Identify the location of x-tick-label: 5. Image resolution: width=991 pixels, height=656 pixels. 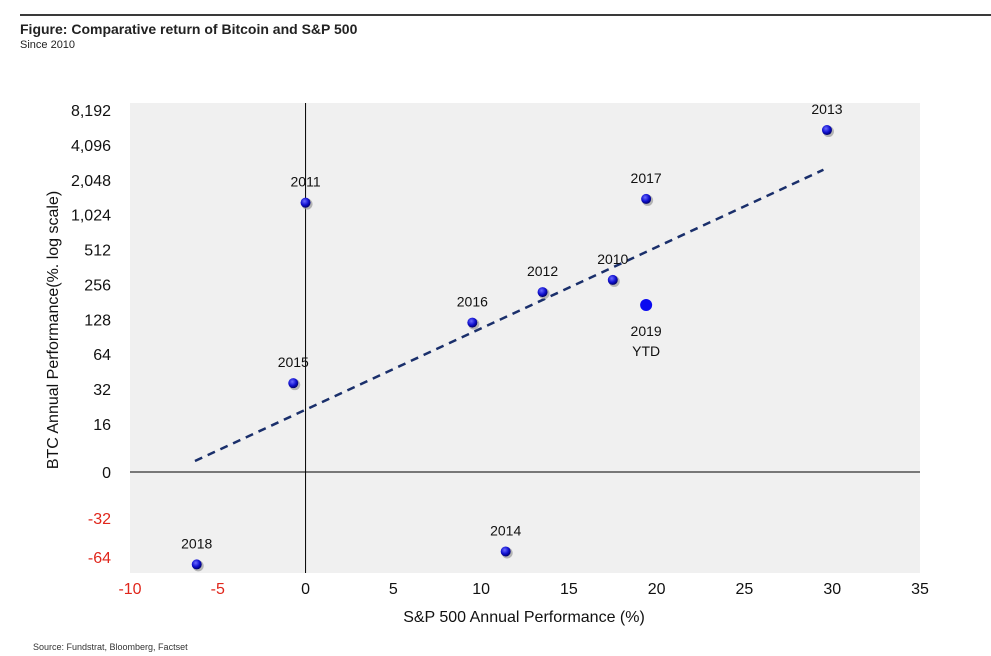
(393, 589).